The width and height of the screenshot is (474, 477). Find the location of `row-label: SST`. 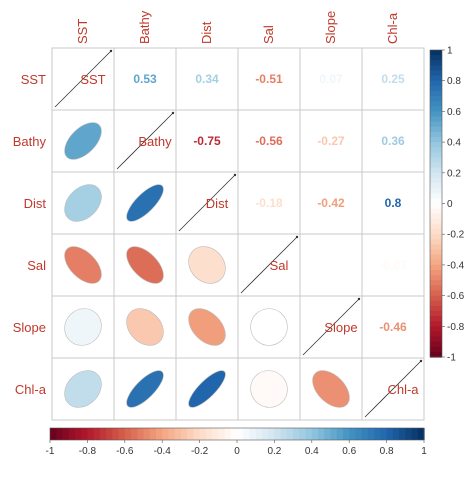

row-label: SST is located at coordinates (33, 79).